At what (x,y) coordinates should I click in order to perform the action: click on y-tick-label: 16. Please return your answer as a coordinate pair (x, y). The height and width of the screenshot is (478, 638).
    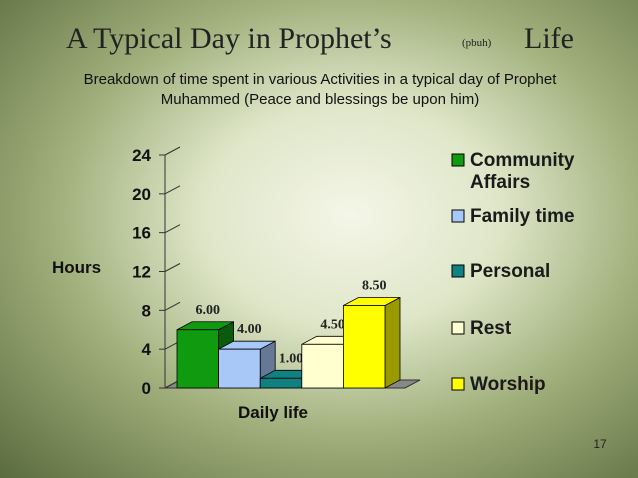
    Looking at the image, I should click on (141, 233).